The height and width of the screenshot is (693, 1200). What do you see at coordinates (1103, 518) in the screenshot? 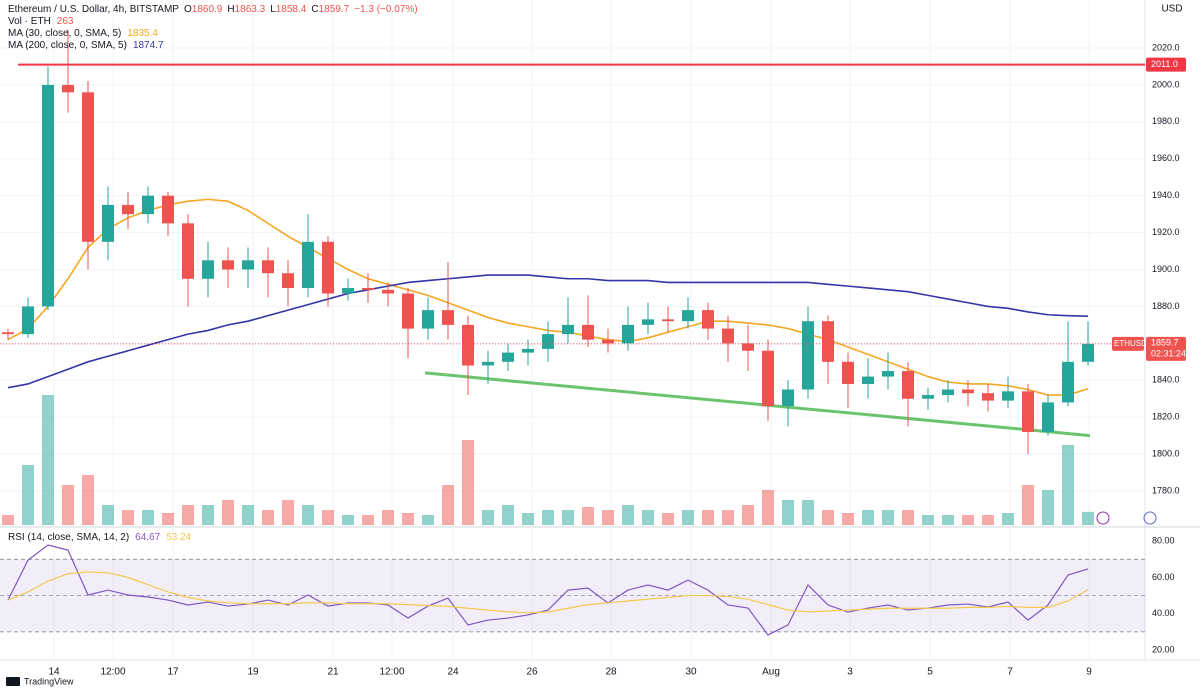
I see `event-icon` at bounding box center [1103, 518].